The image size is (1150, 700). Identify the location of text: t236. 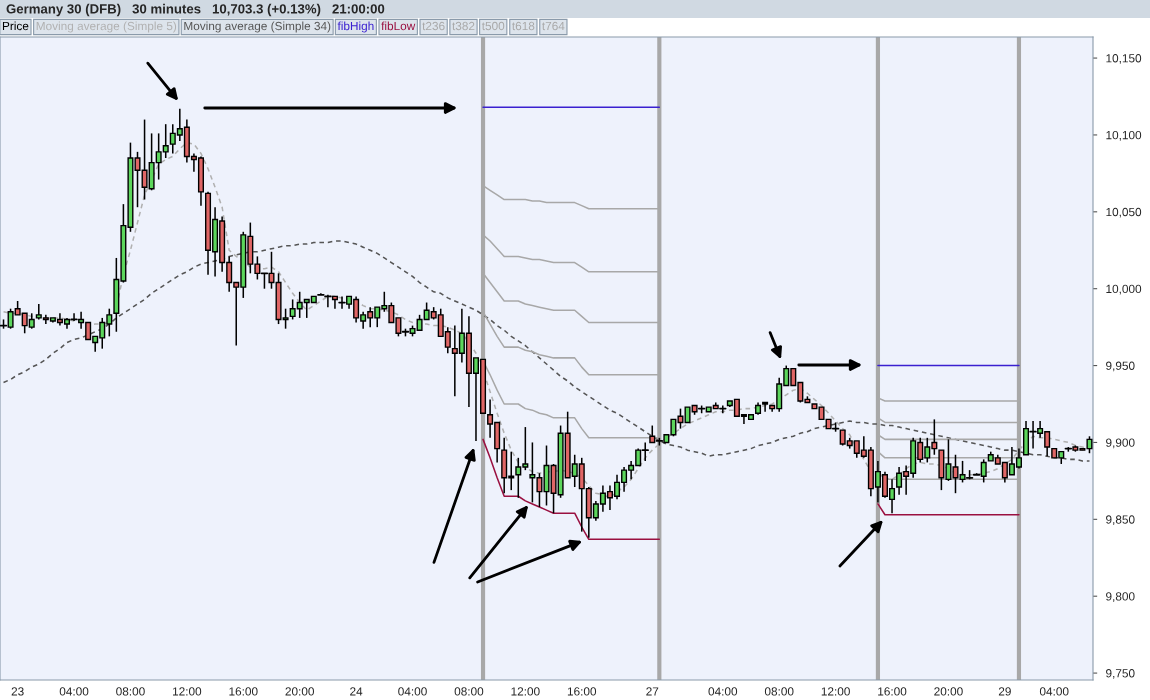
(433, 26).